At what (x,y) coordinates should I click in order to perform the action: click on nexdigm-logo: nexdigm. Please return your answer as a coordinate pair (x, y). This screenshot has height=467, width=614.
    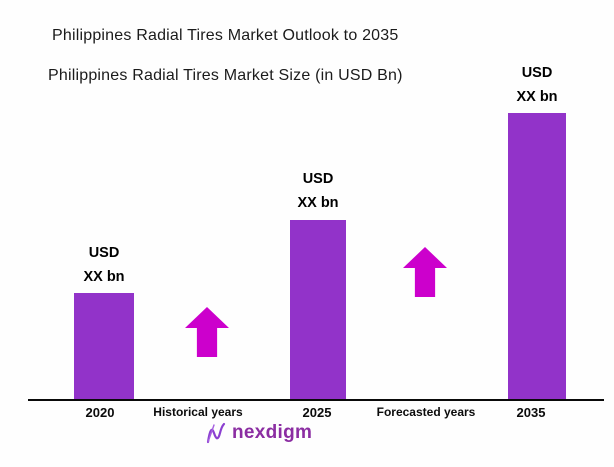
    Looking at the image, I should click on (258, 433).